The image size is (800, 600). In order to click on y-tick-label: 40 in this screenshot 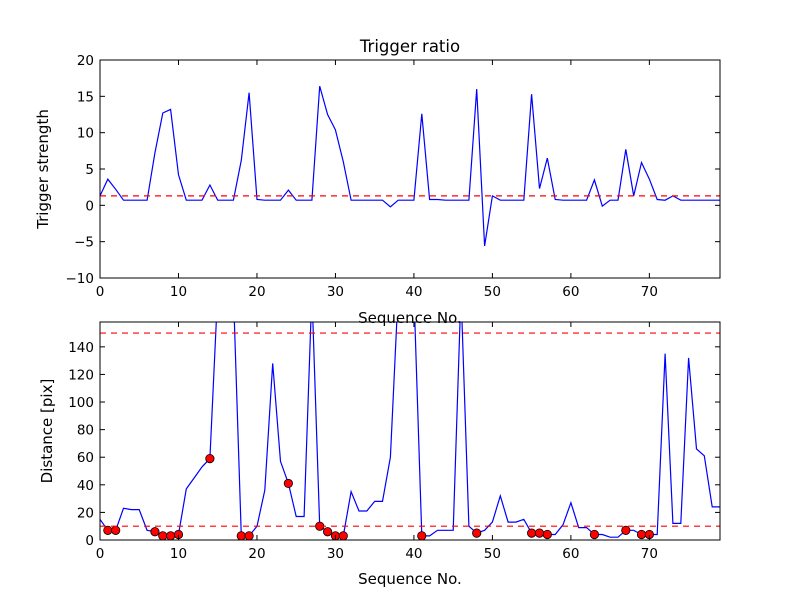, I will do `click(85, 486)`.